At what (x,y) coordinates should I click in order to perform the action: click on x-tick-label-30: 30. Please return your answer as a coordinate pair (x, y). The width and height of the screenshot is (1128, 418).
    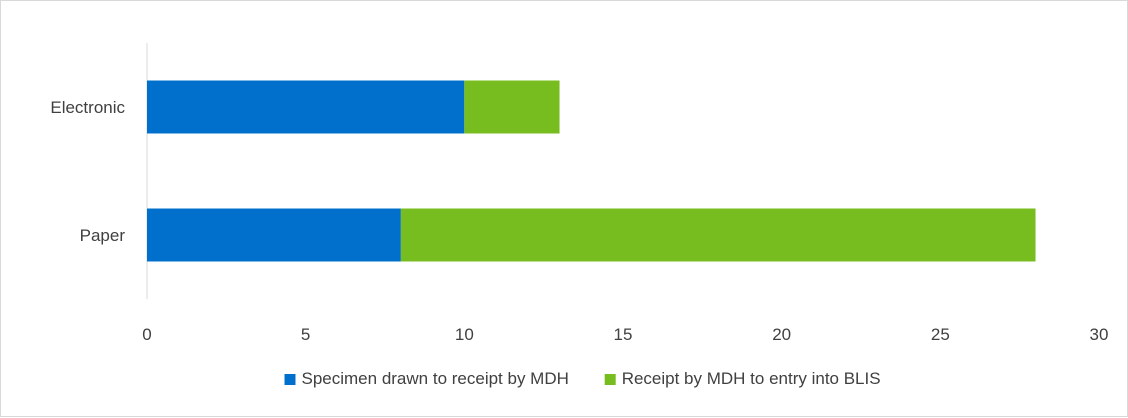
    Looking at the image, I should click on (1099, 334).